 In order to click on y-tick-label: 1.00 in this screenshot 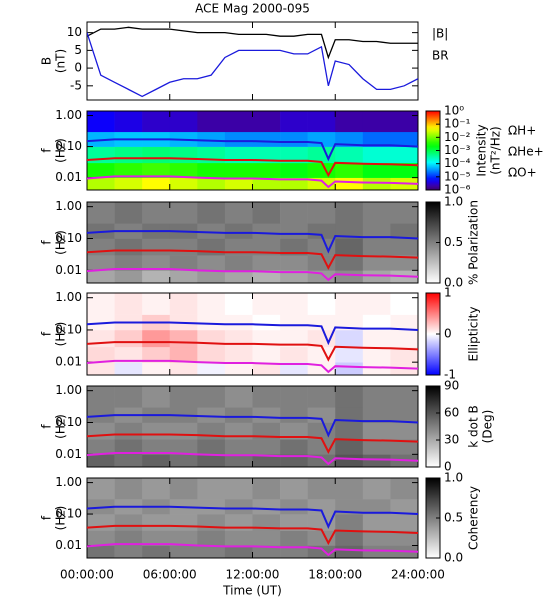, I will do `click(68, 482)`.